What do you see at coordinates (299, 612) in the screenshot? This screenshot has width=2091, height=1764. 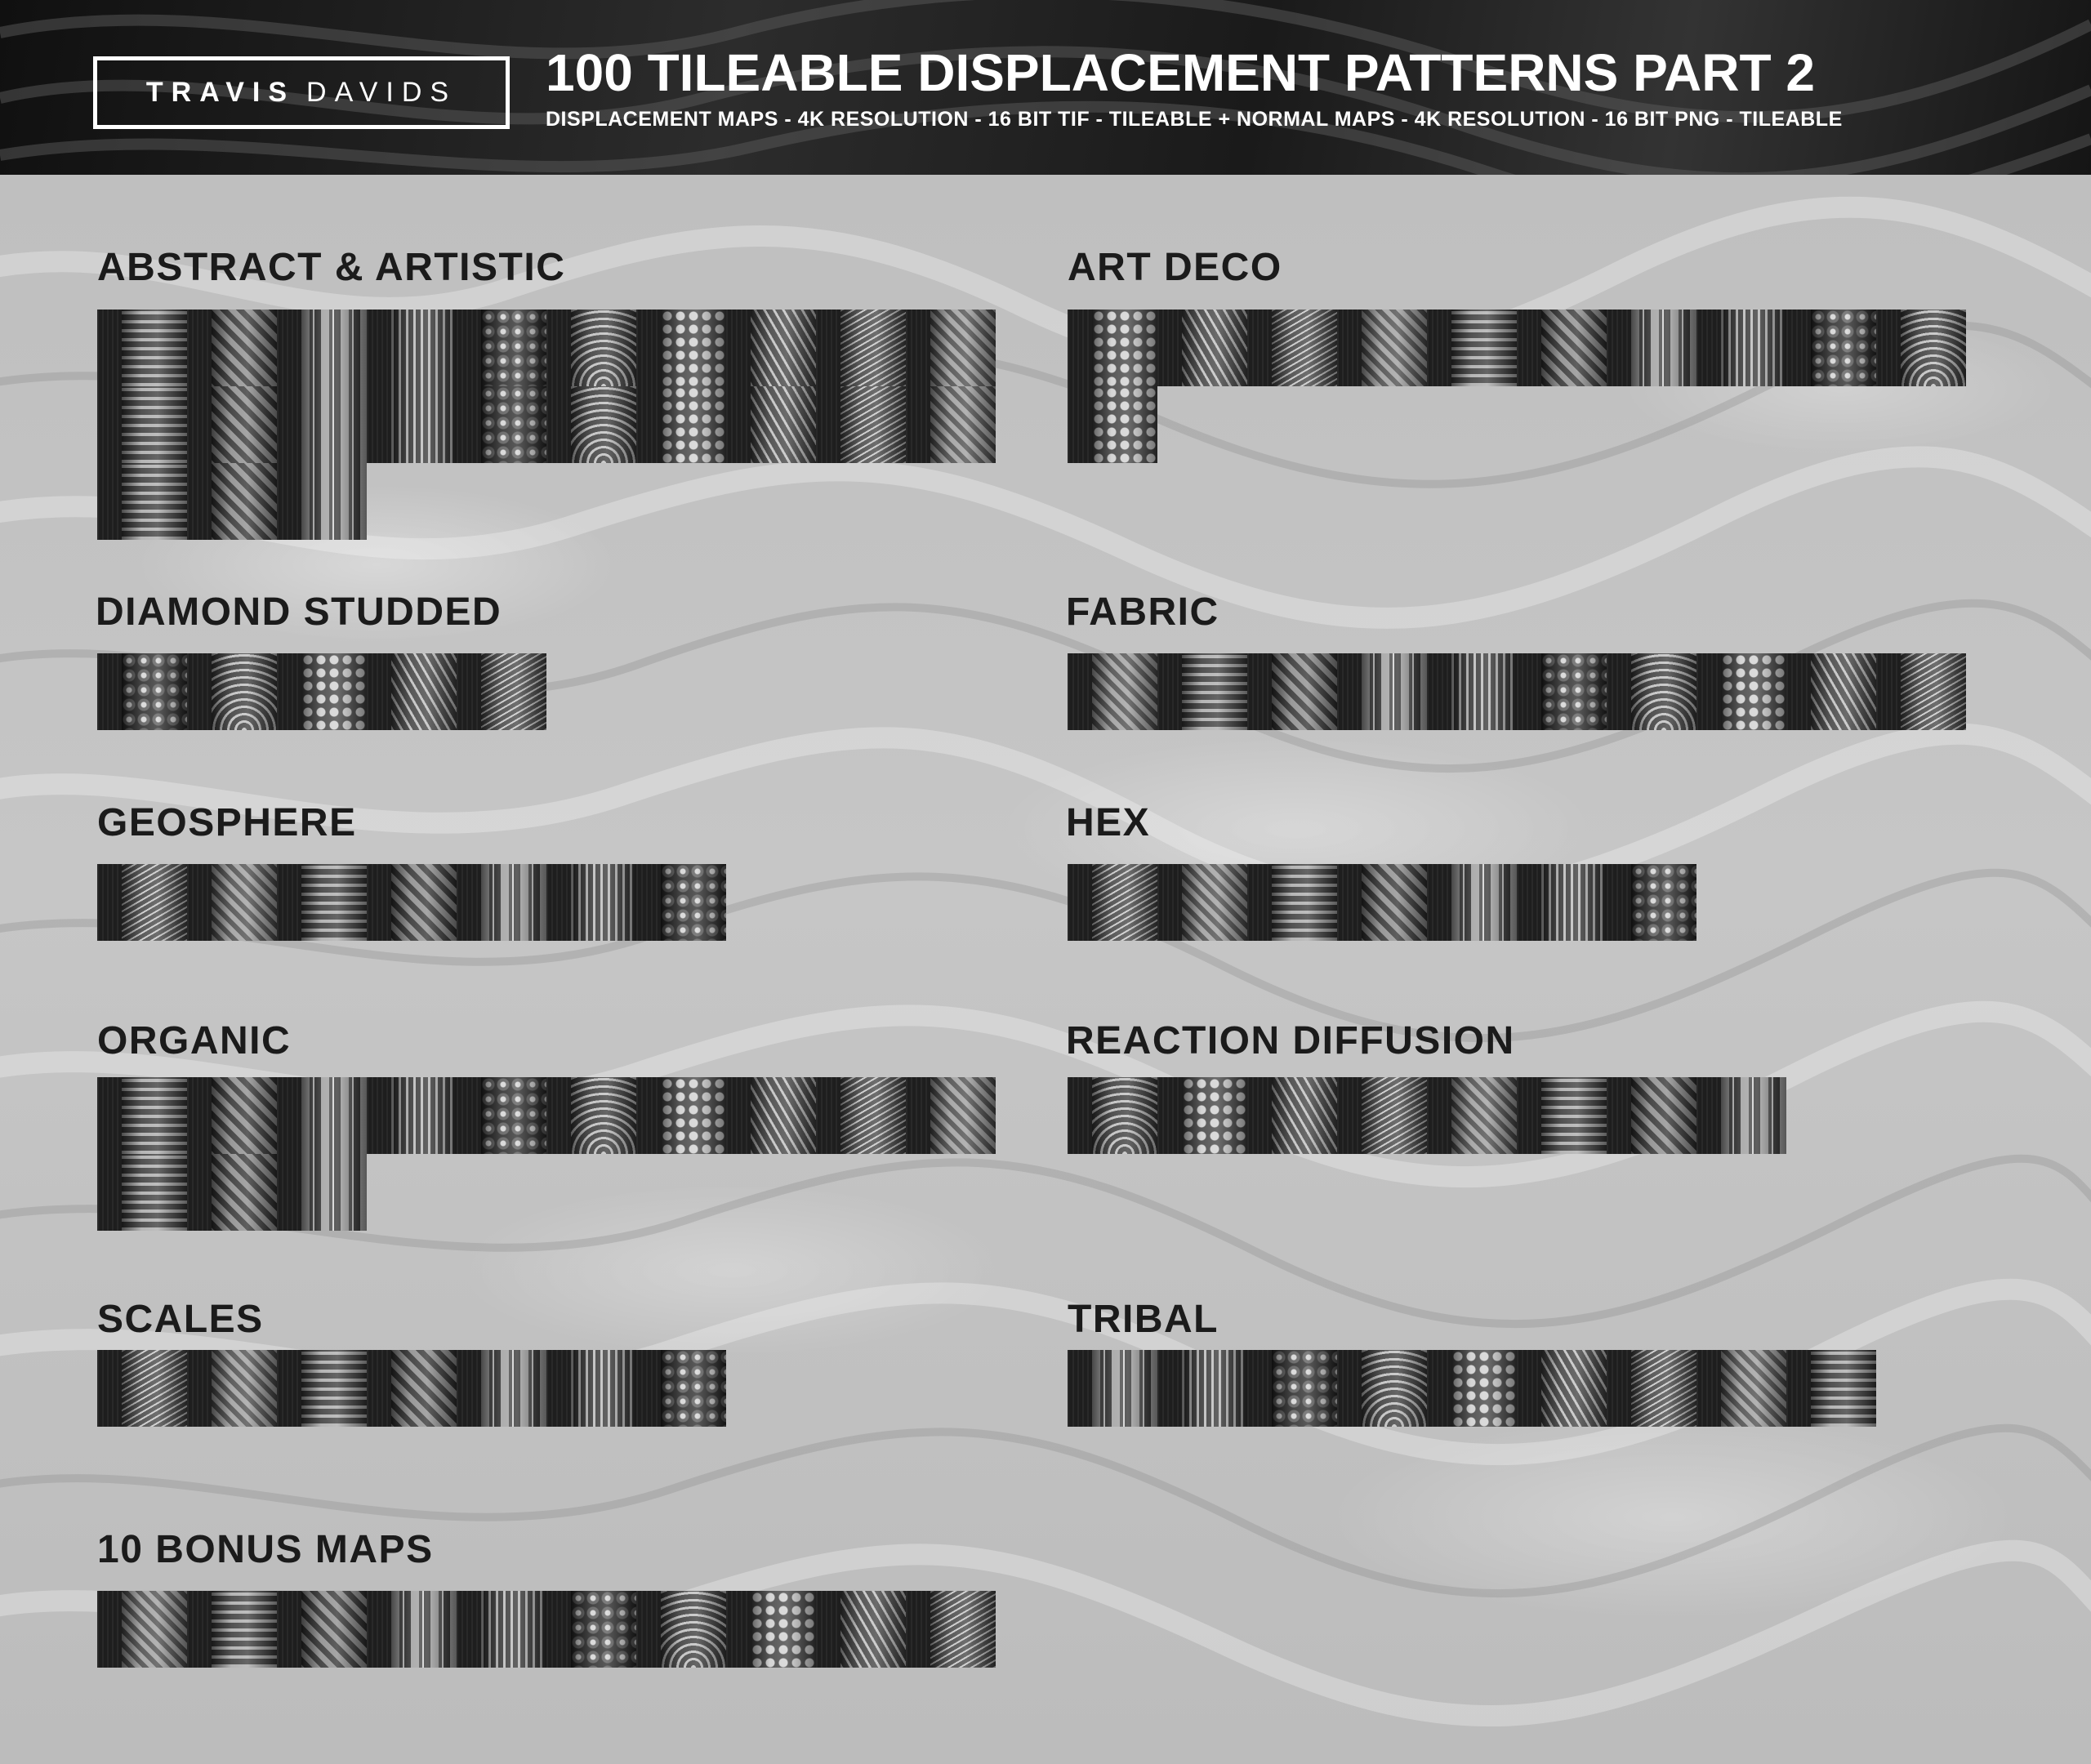 I see `category-label-diamond-studded: DIAMOND STUDDED` at bounding box center [299, 612].